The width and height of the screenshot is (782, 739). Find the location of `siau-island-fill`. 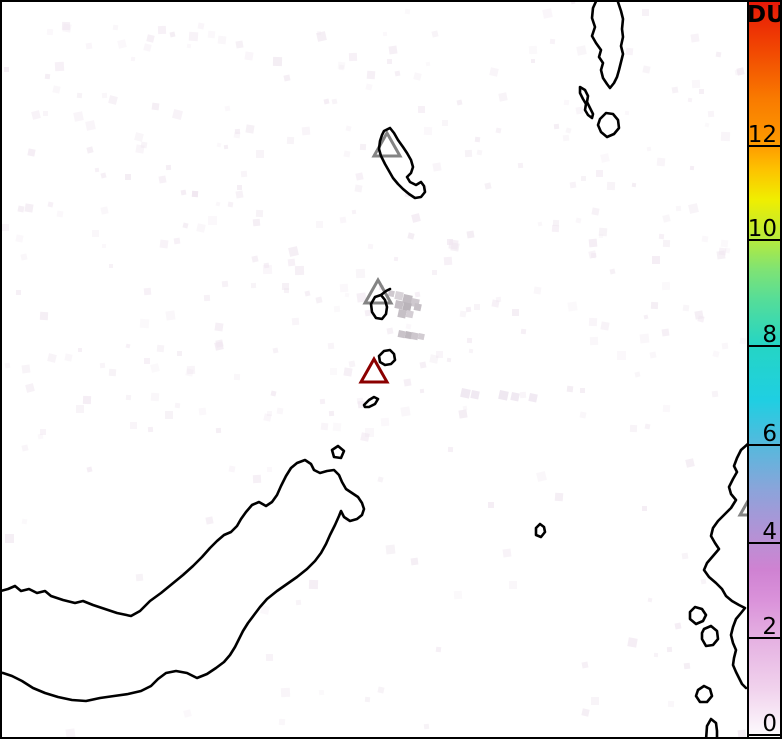

siau-island-fill is located at coordinates (379, 307).